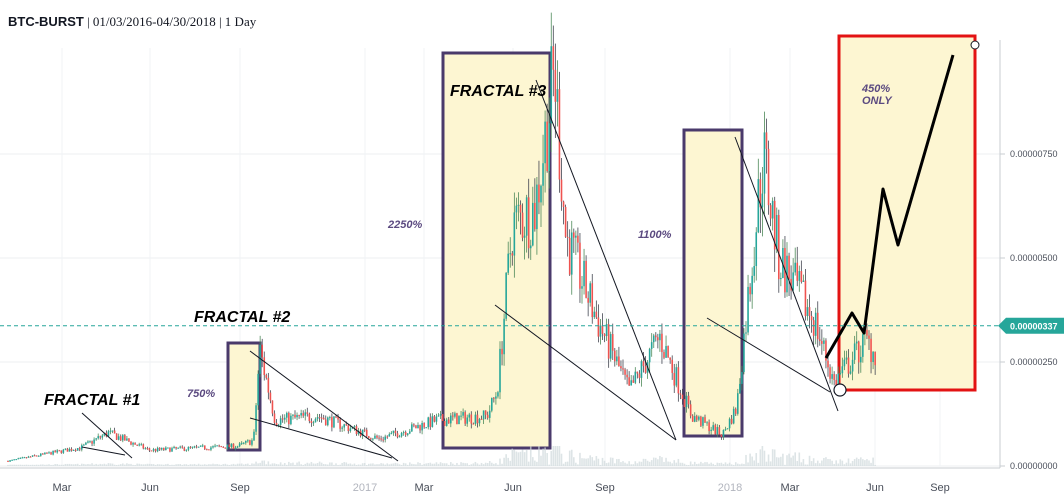 The width and height of the screenshot is (1064, 500). I want to click on x-tick-label: 2018, so click(730, 488).